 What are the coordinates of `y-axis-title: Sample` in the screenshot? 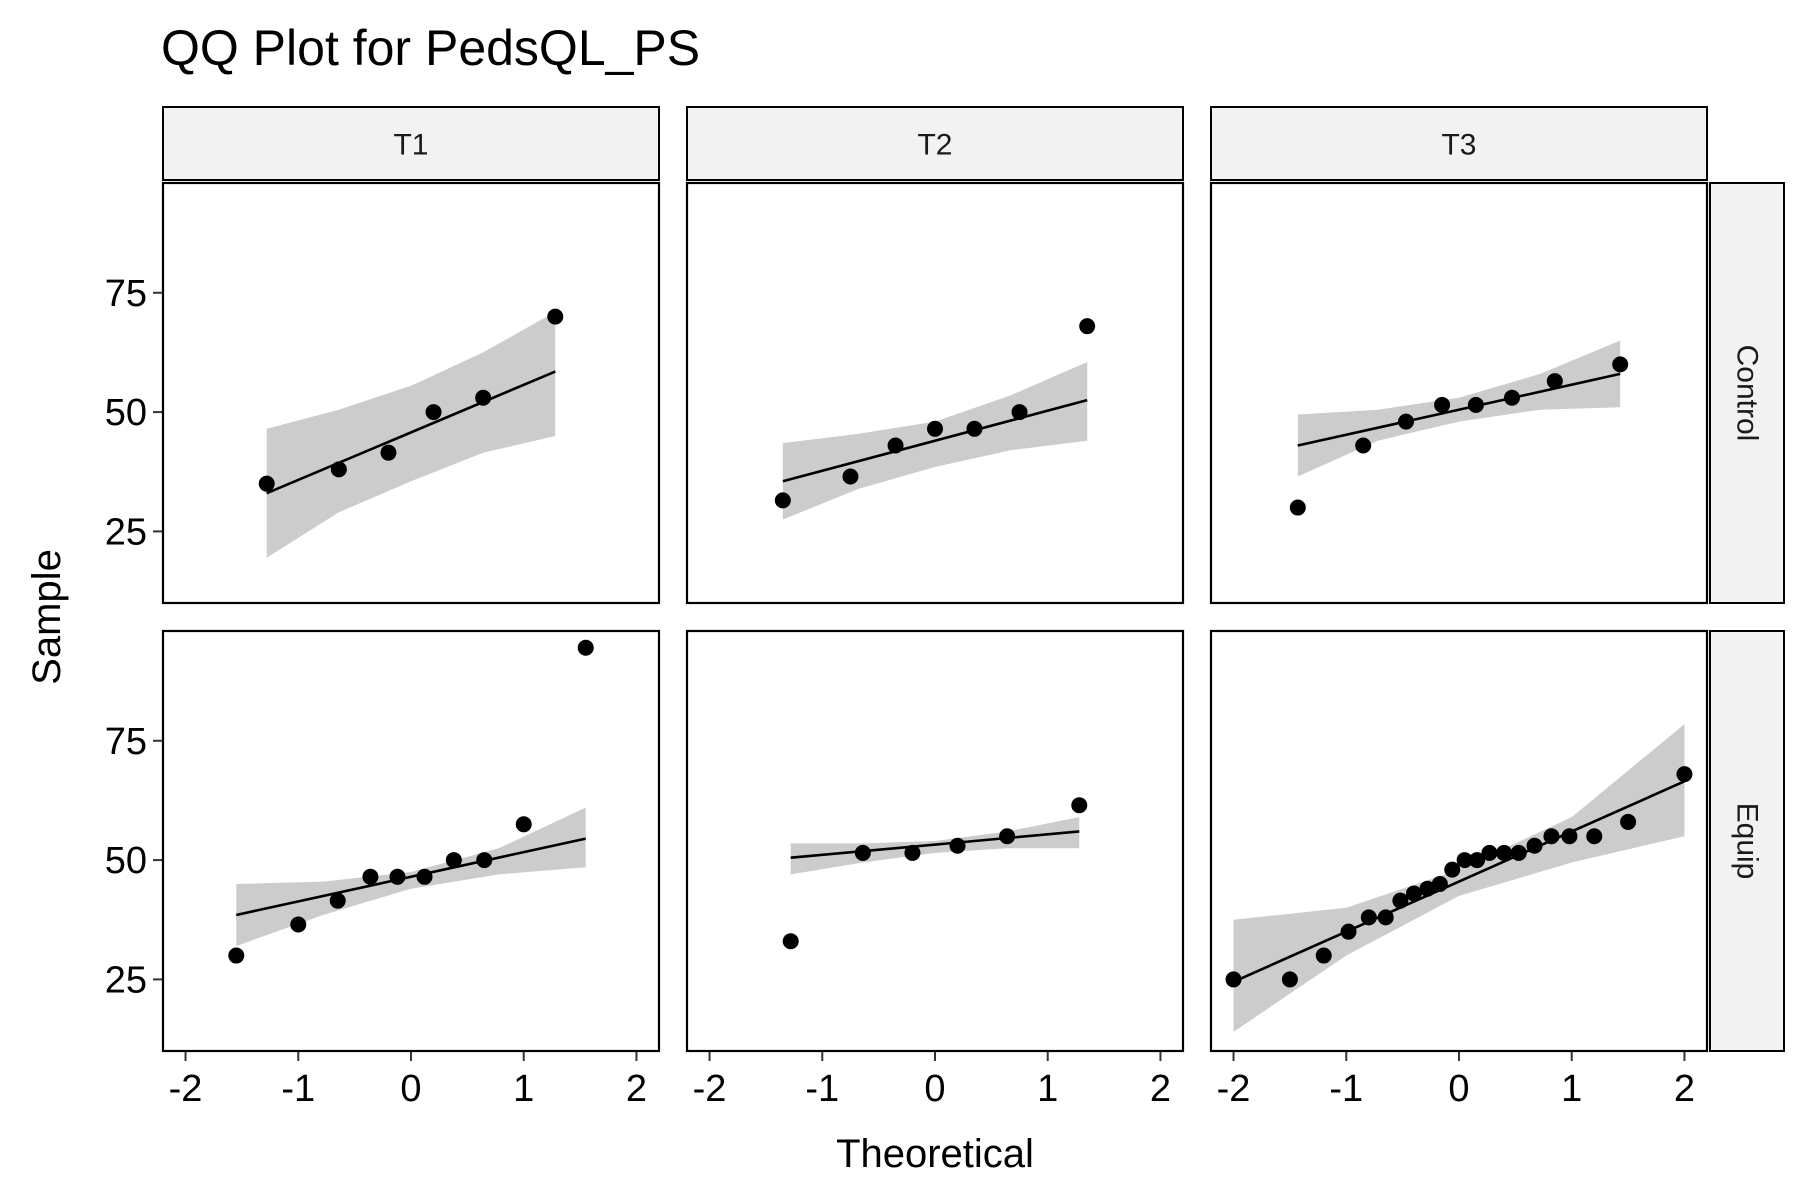 It's located at (47, 617).